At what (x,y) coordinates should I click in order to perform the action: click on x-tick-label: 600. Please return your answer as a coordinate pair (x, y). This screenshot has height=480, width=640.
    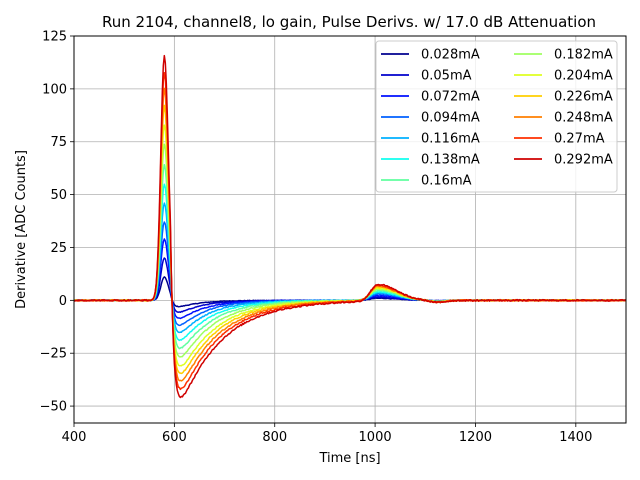
    Looking at the image, I should click on (174, 437).